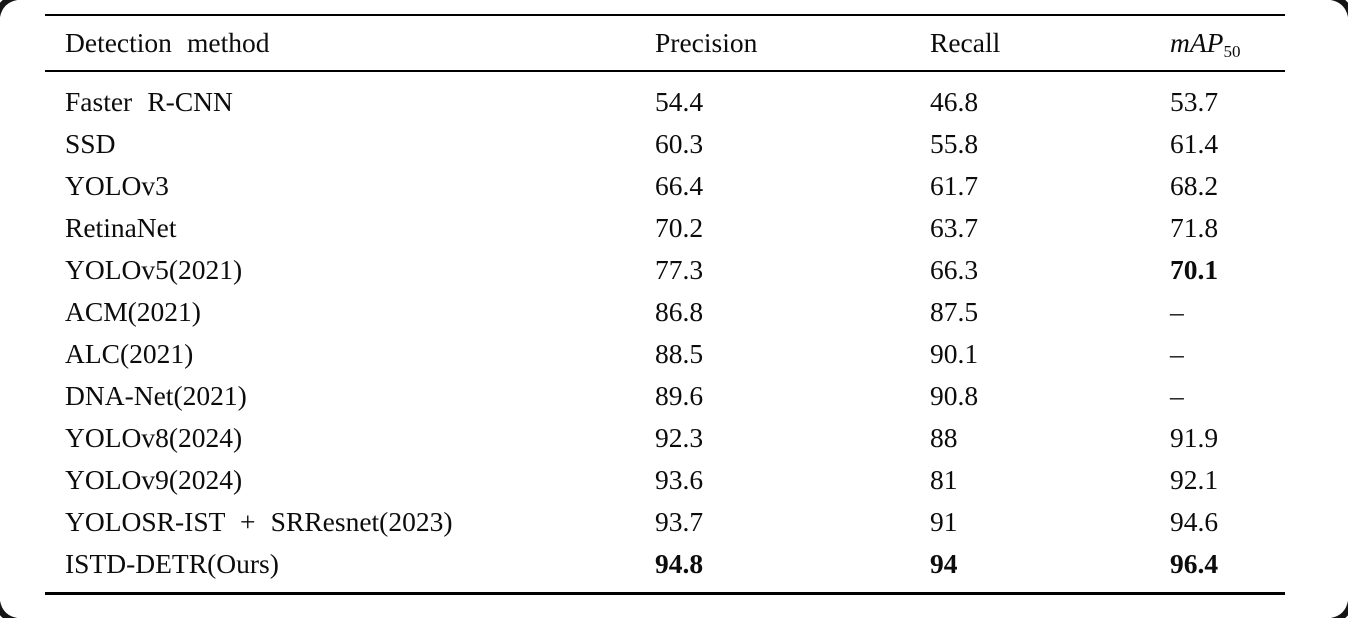 The width and height of the screenshot is (1348, 618). What do you see at coordinates (954, 101) in the screenshot?
I see `recall-cell: 46.8` at bounding box center [954, 101].